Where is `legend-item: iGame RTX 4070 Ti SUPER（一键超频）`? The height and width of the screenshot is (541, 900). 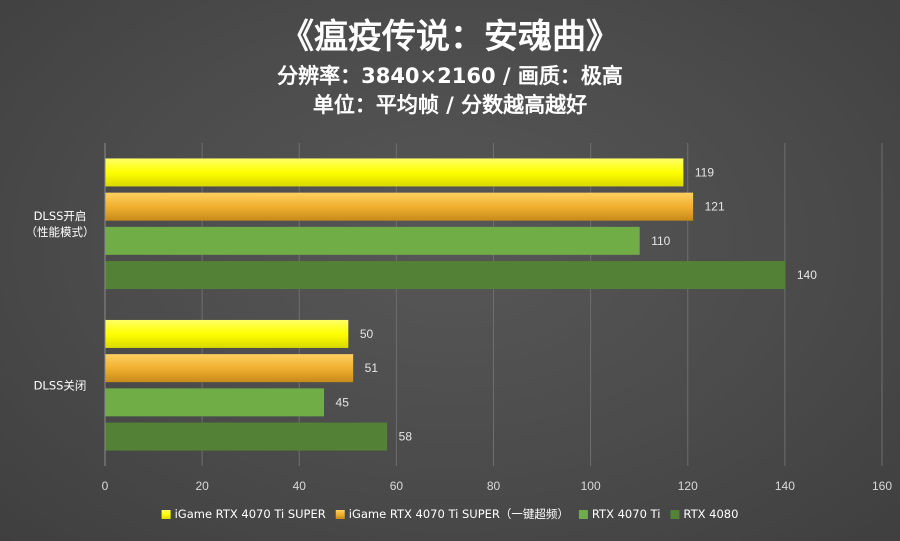 legend-item: iGame RTX 4070 Ti SUPER（一键超频） is located at coordinates (452, 514).